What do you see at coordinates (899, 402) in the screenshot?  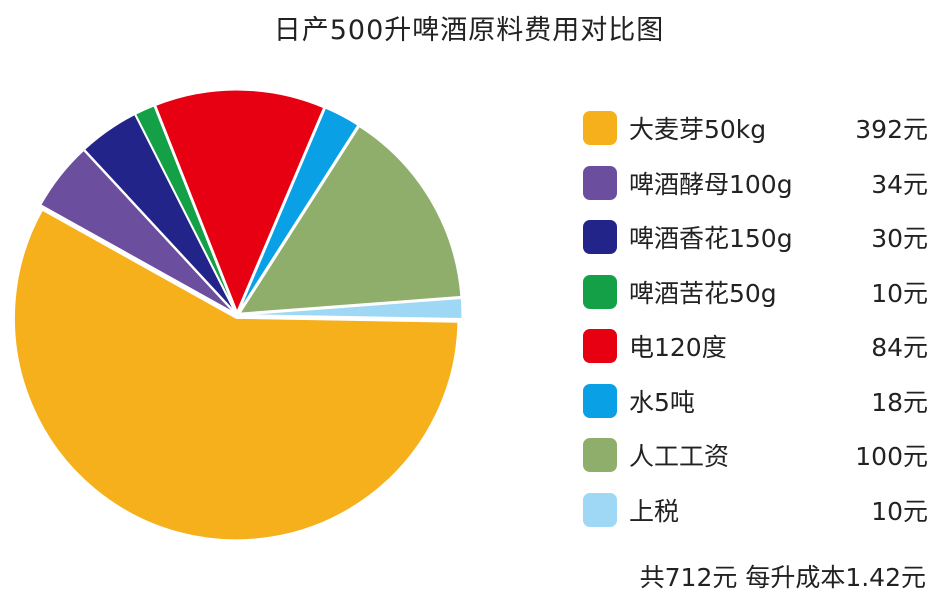 I see `legend-value: 18元` at bounding box center [899, 402].